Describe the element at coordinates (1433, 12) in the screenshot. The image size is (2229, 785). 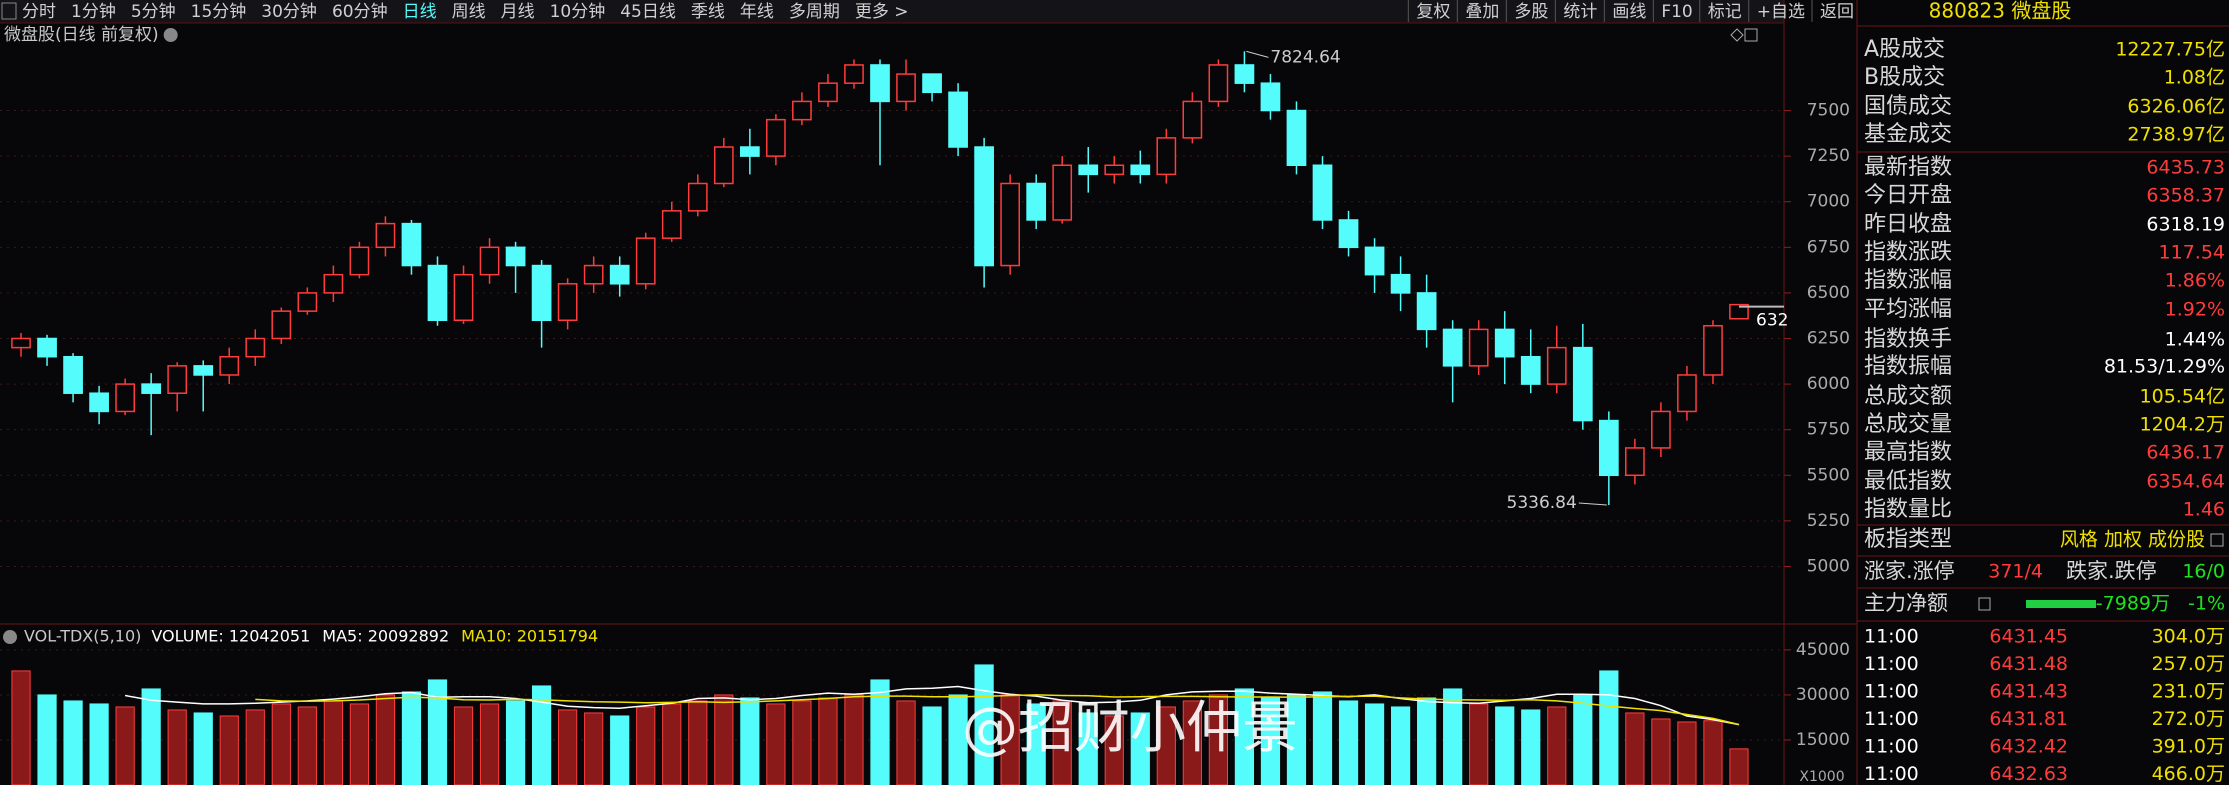
I see `toolbar-item: 复权` at that location.